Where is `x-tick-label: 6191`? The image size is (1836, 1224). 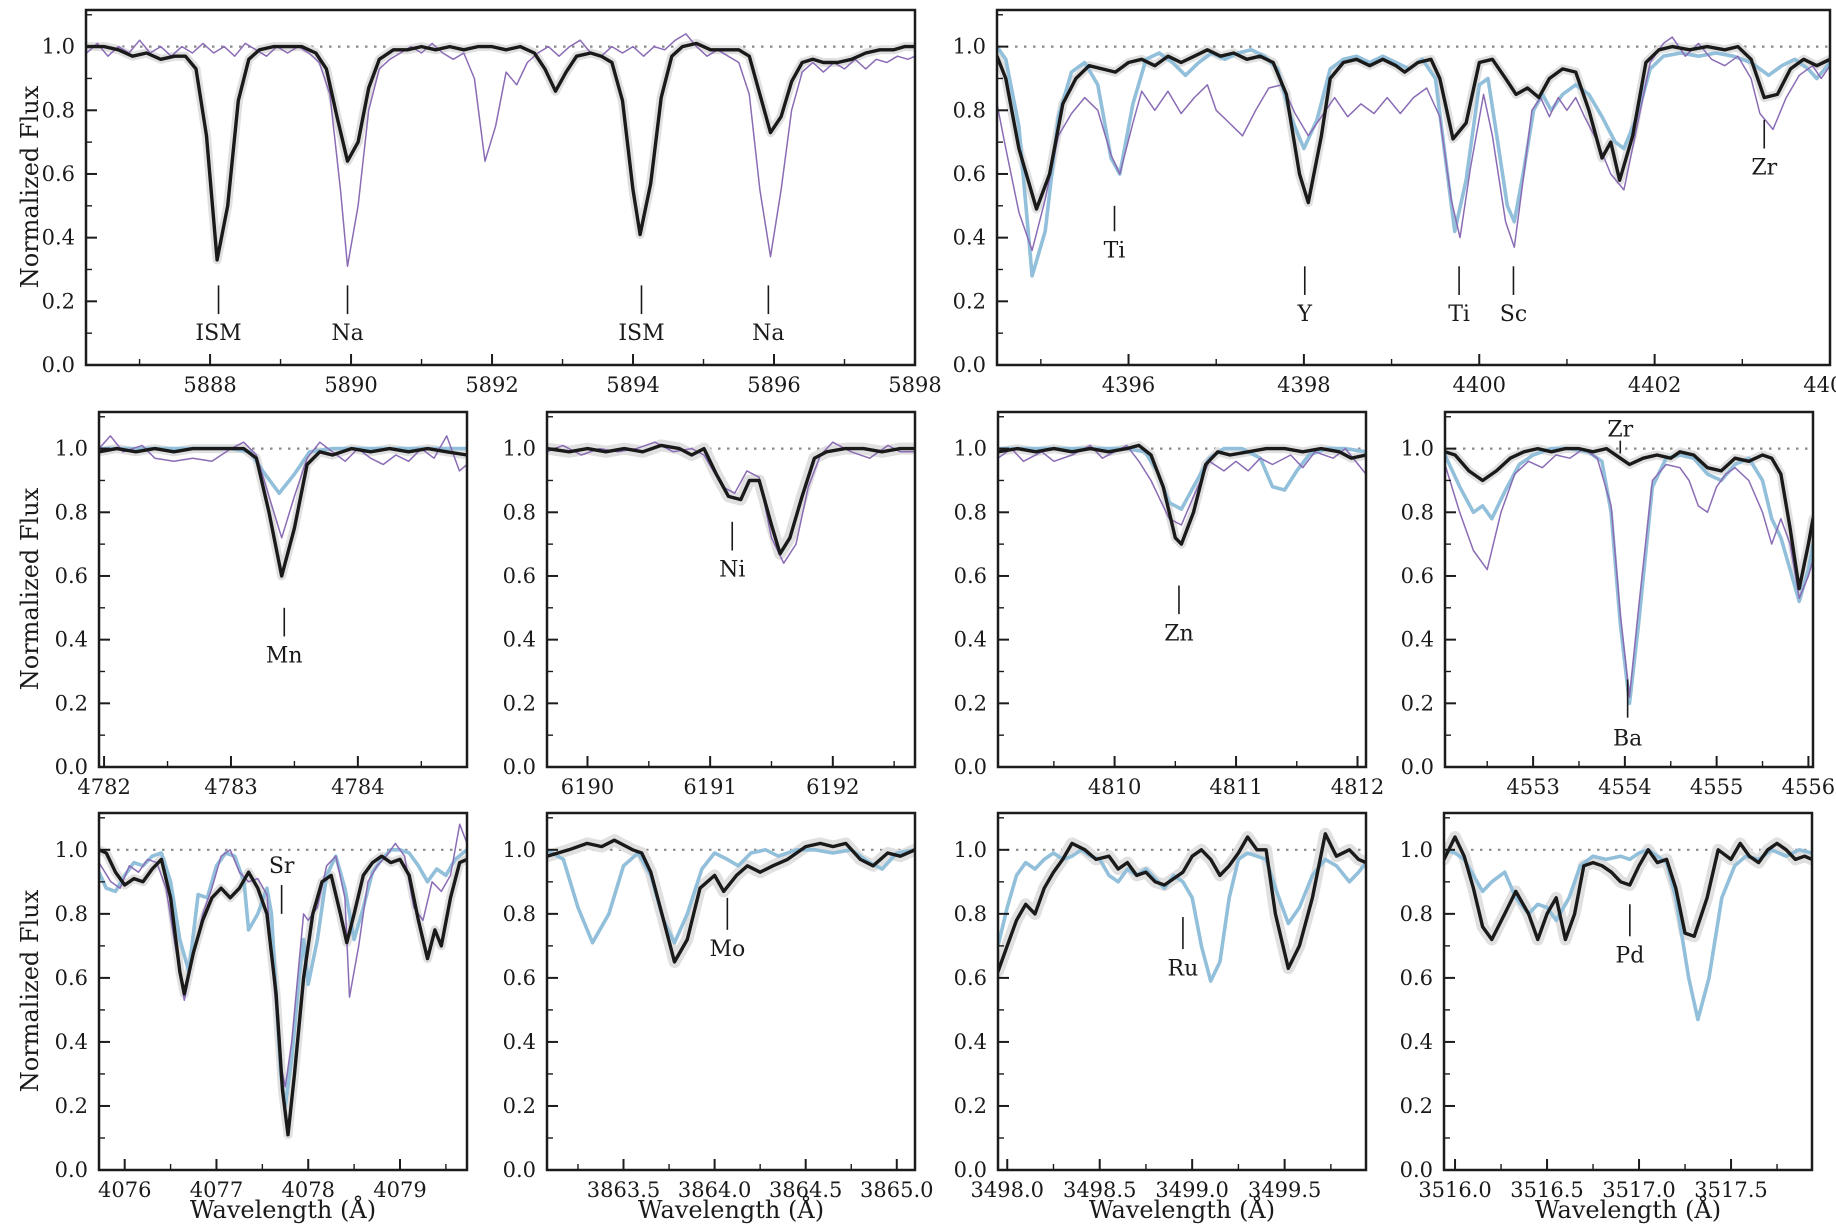 x-tick-label: 6191 is located at coordinates (709, 787).